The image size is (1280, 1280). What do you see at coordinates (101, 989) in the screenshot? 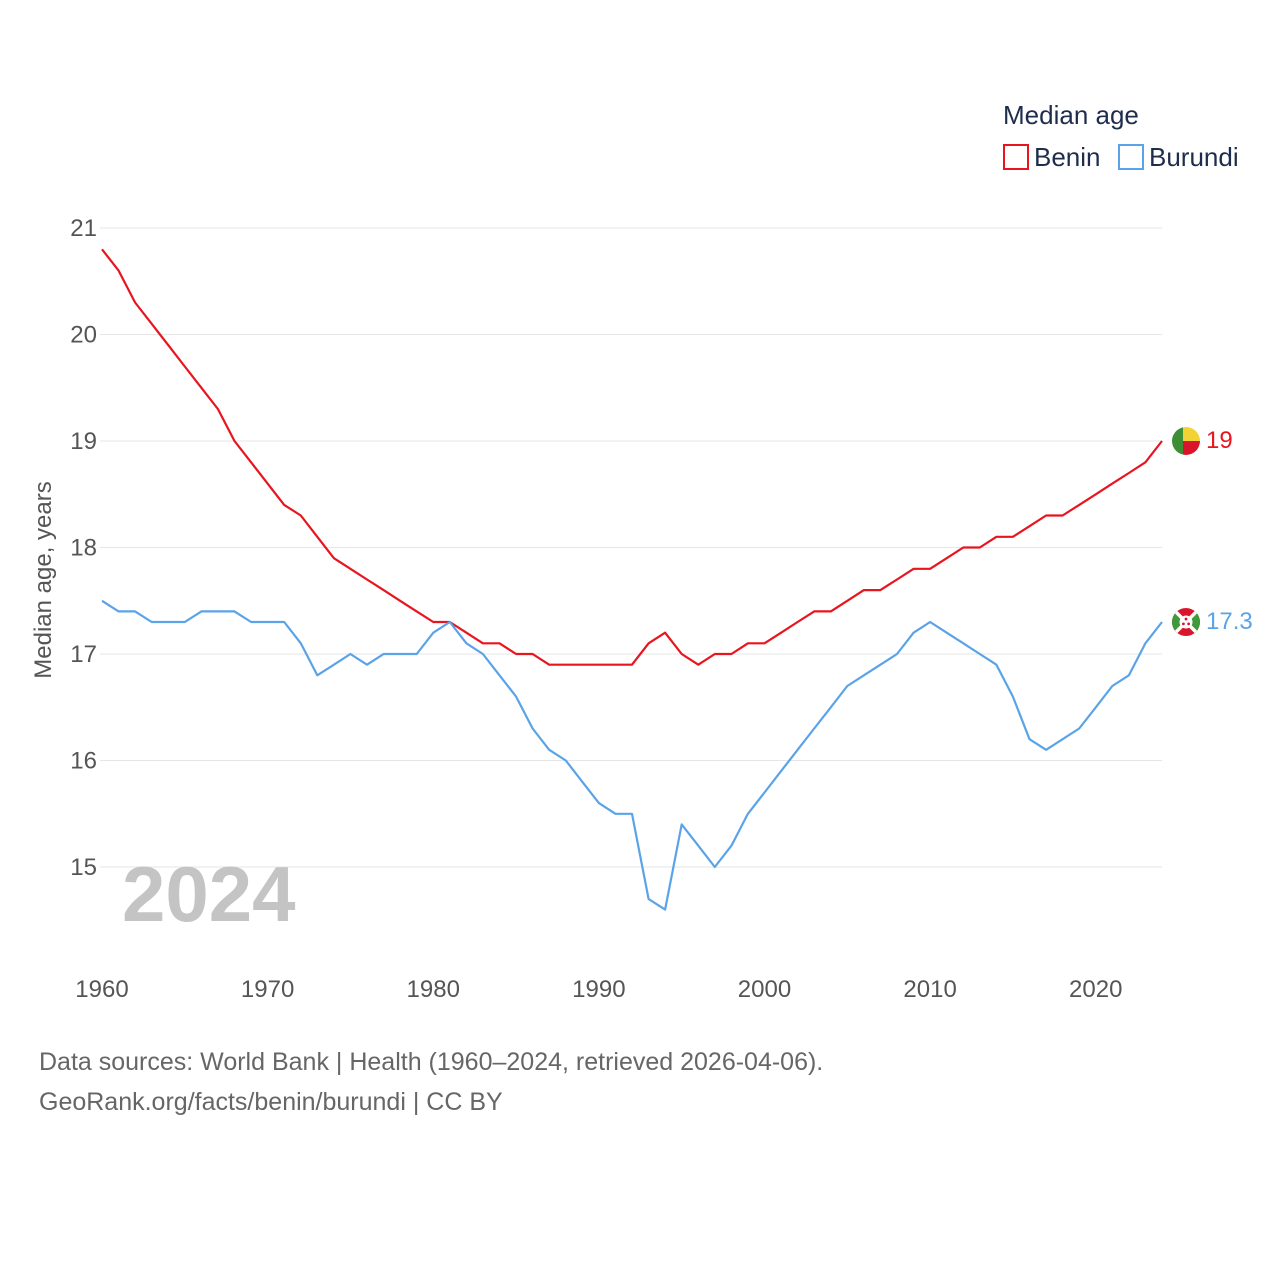
I see `x-tick-label: 1960` at bounding box center [101, 989].